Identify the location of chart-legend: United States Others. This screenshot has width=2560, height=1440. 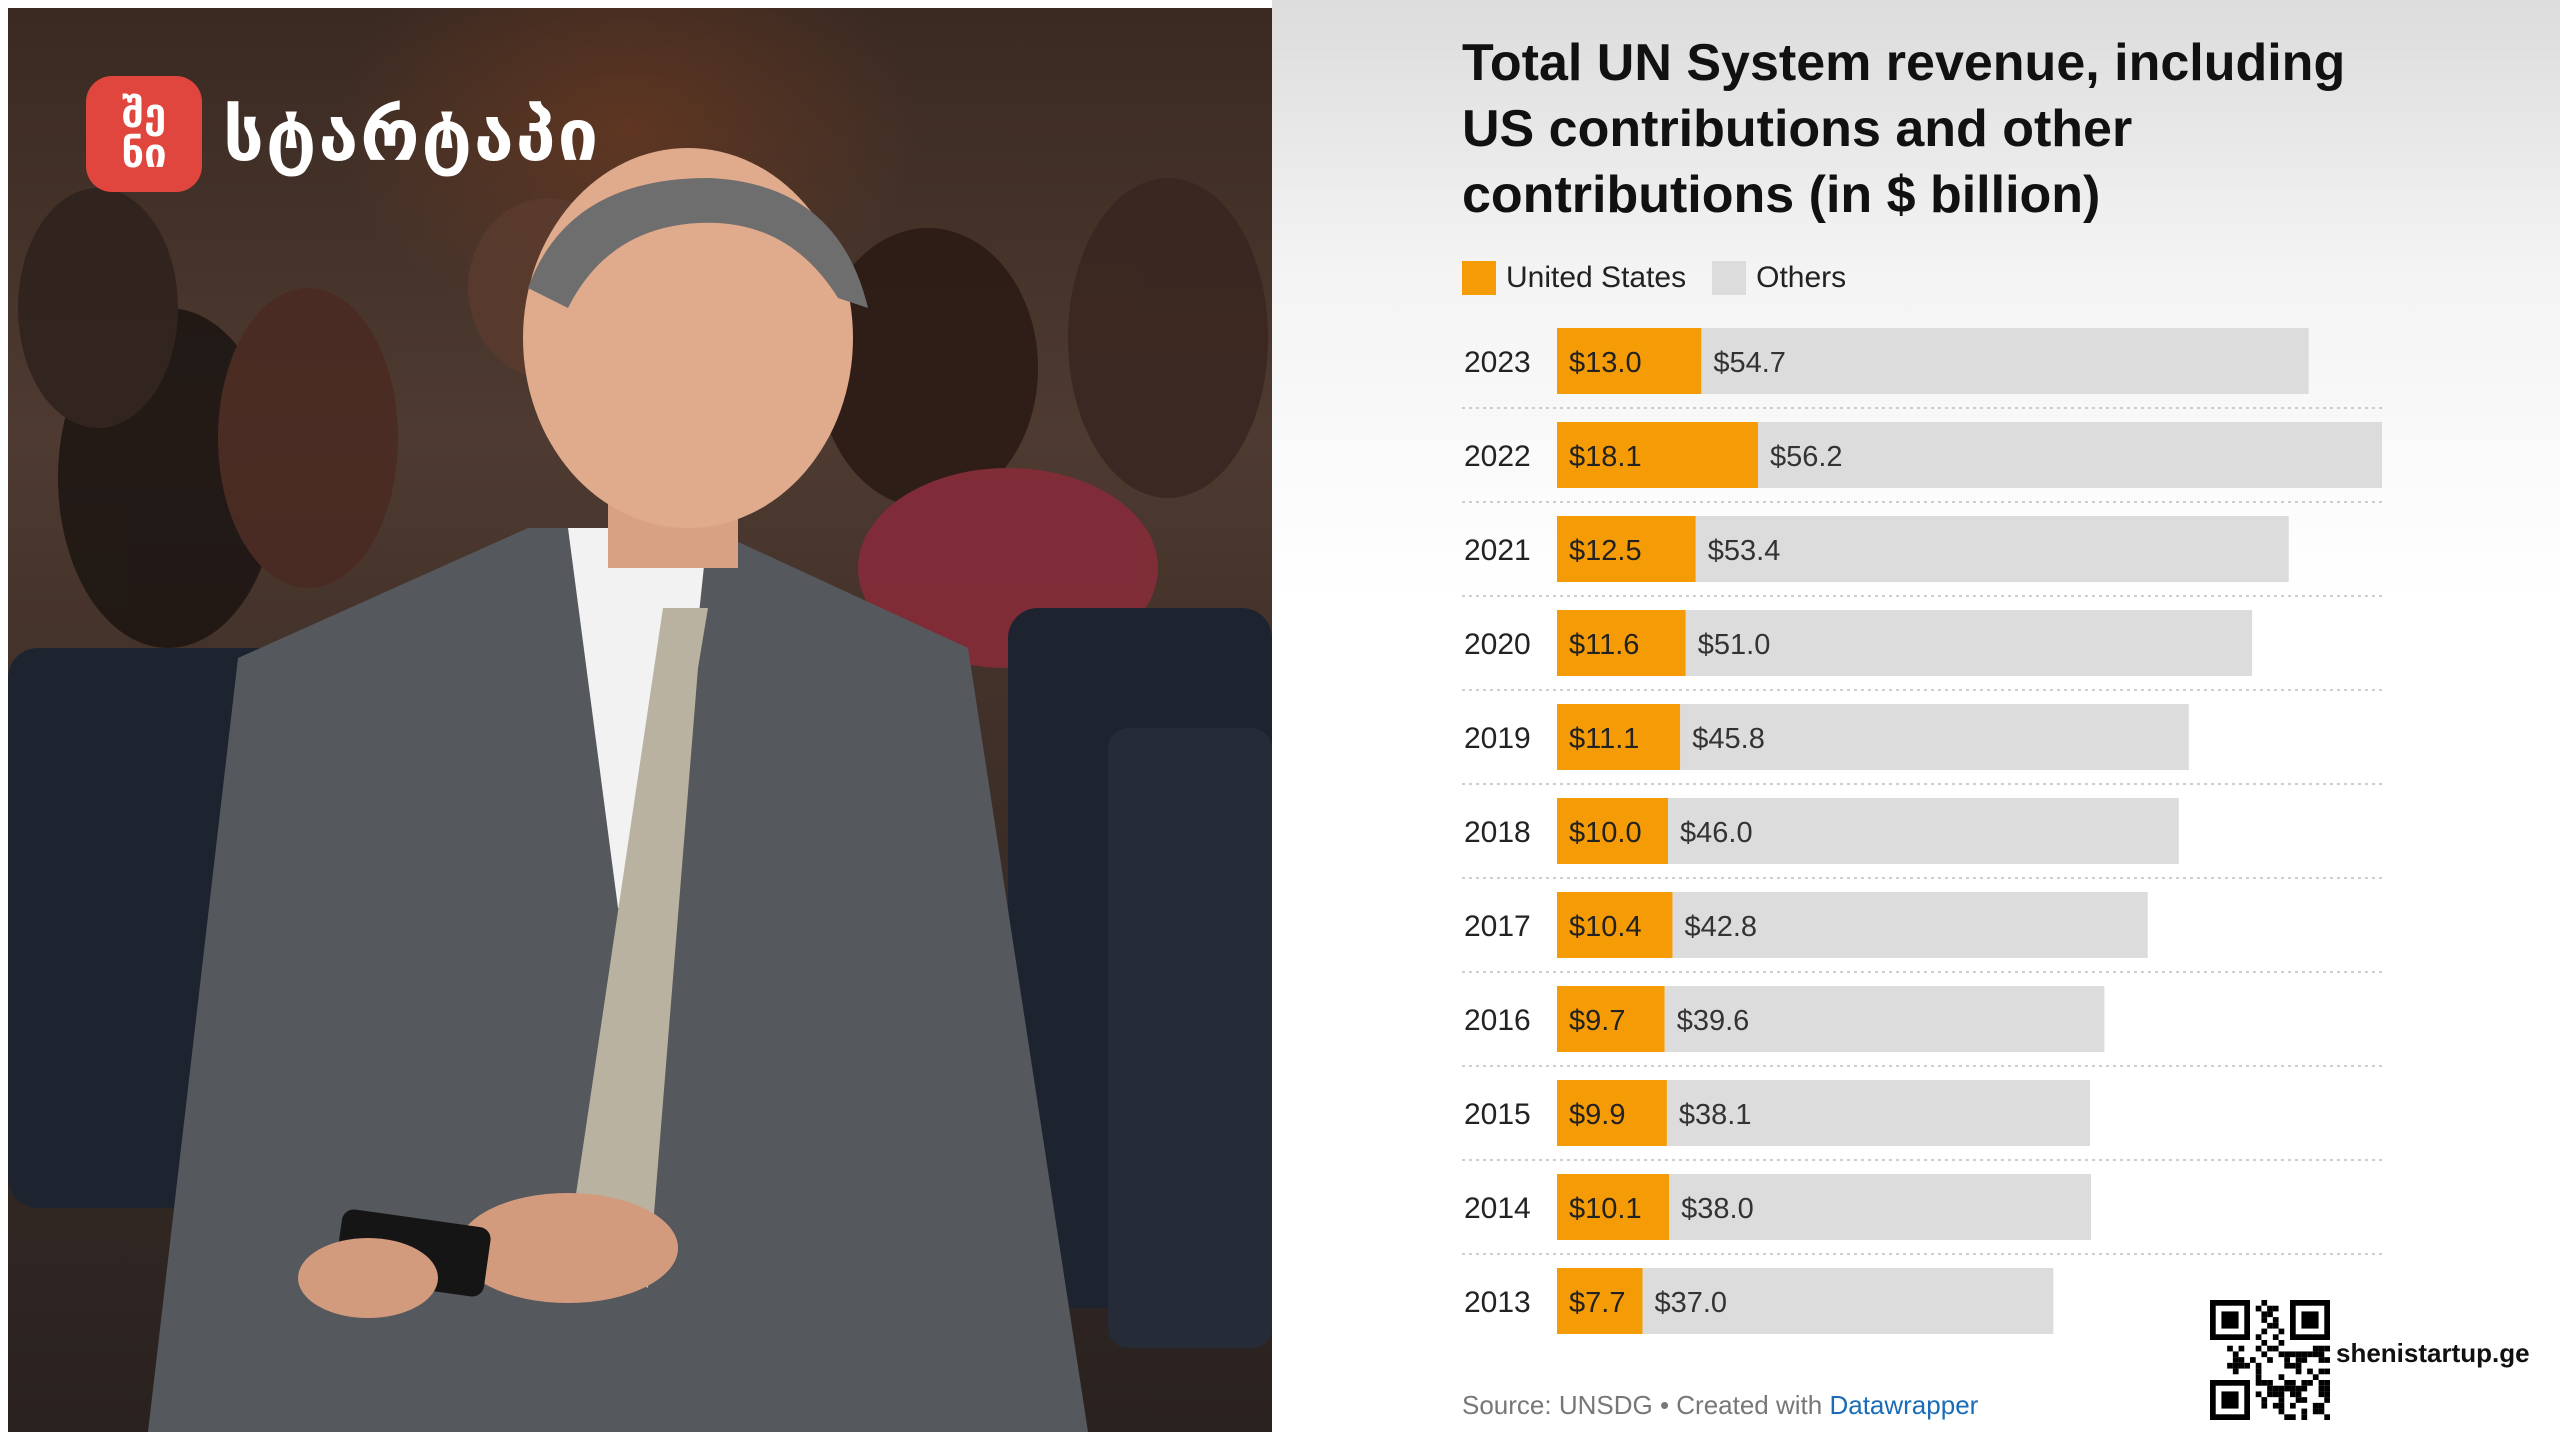
(1667, 278).